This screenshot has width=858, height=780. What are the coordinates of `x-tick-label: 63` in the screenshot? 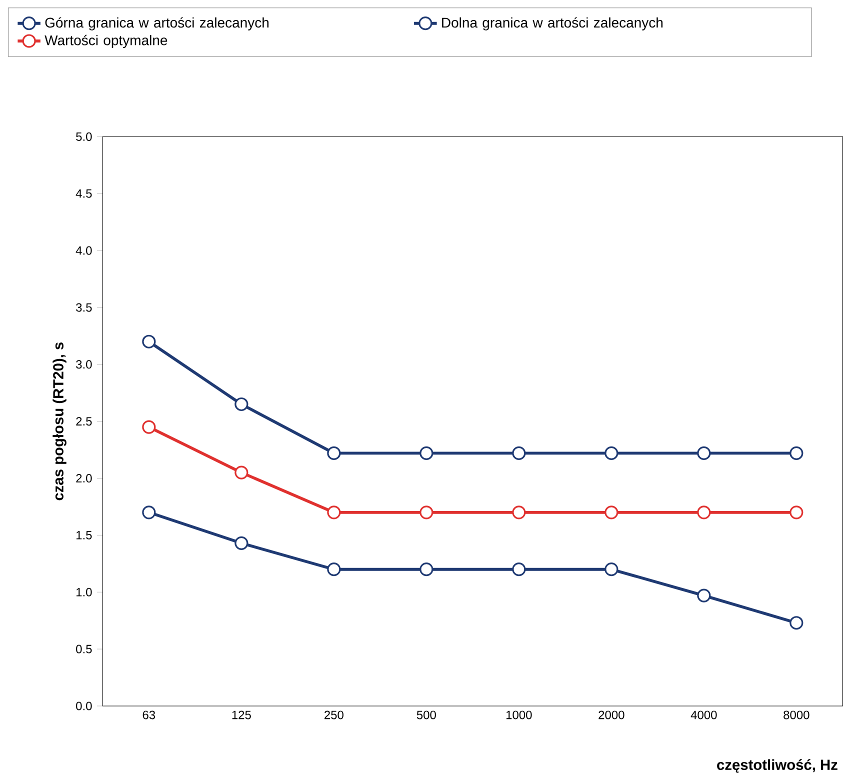 It's located at (149, 715).